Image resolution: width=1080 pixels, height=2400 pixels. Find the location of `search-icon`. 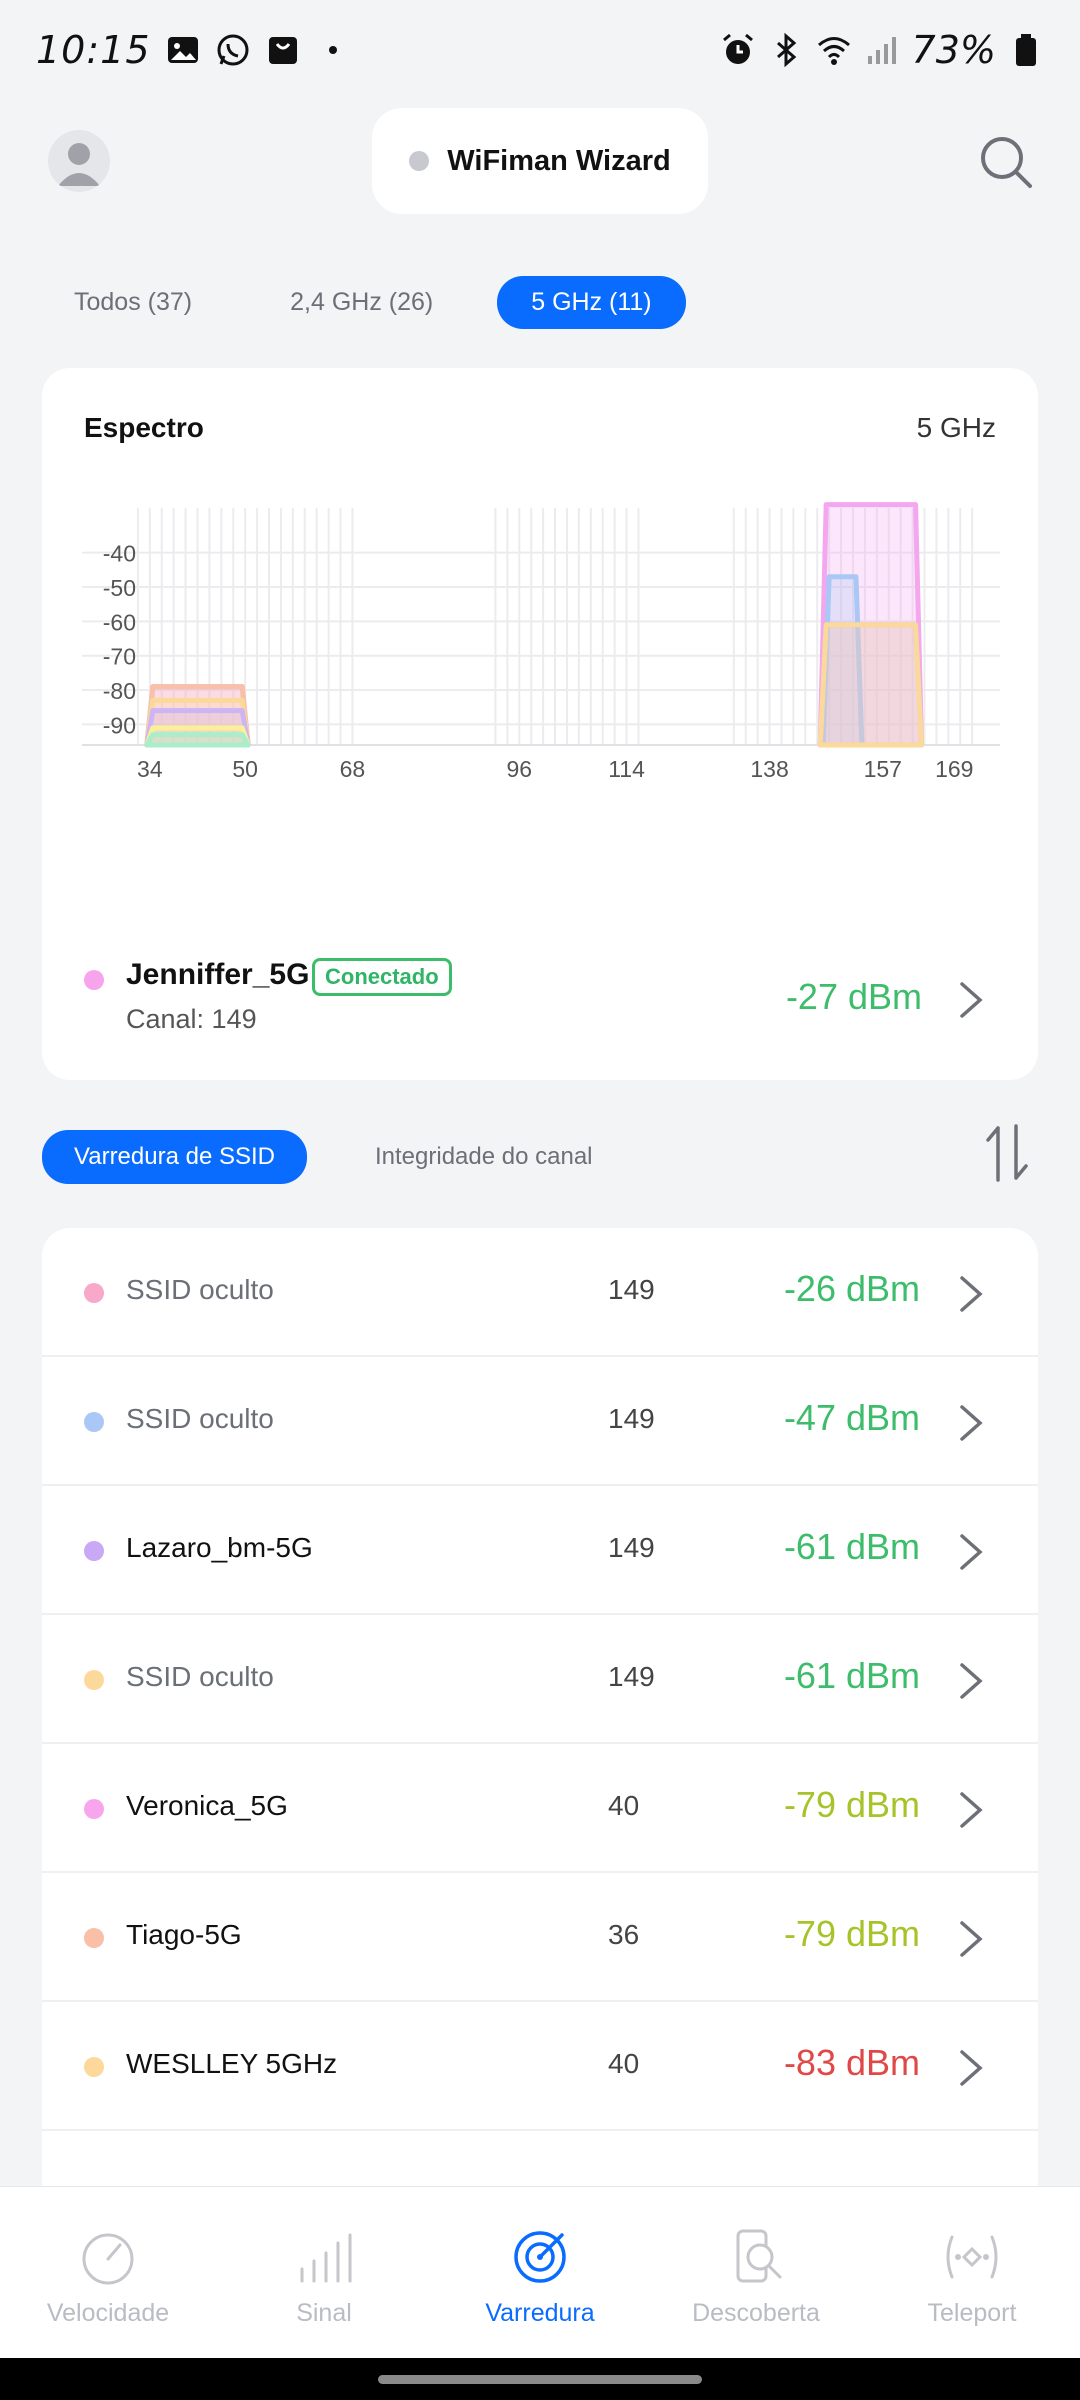

search-icon is located at coordinates (1006, 162).